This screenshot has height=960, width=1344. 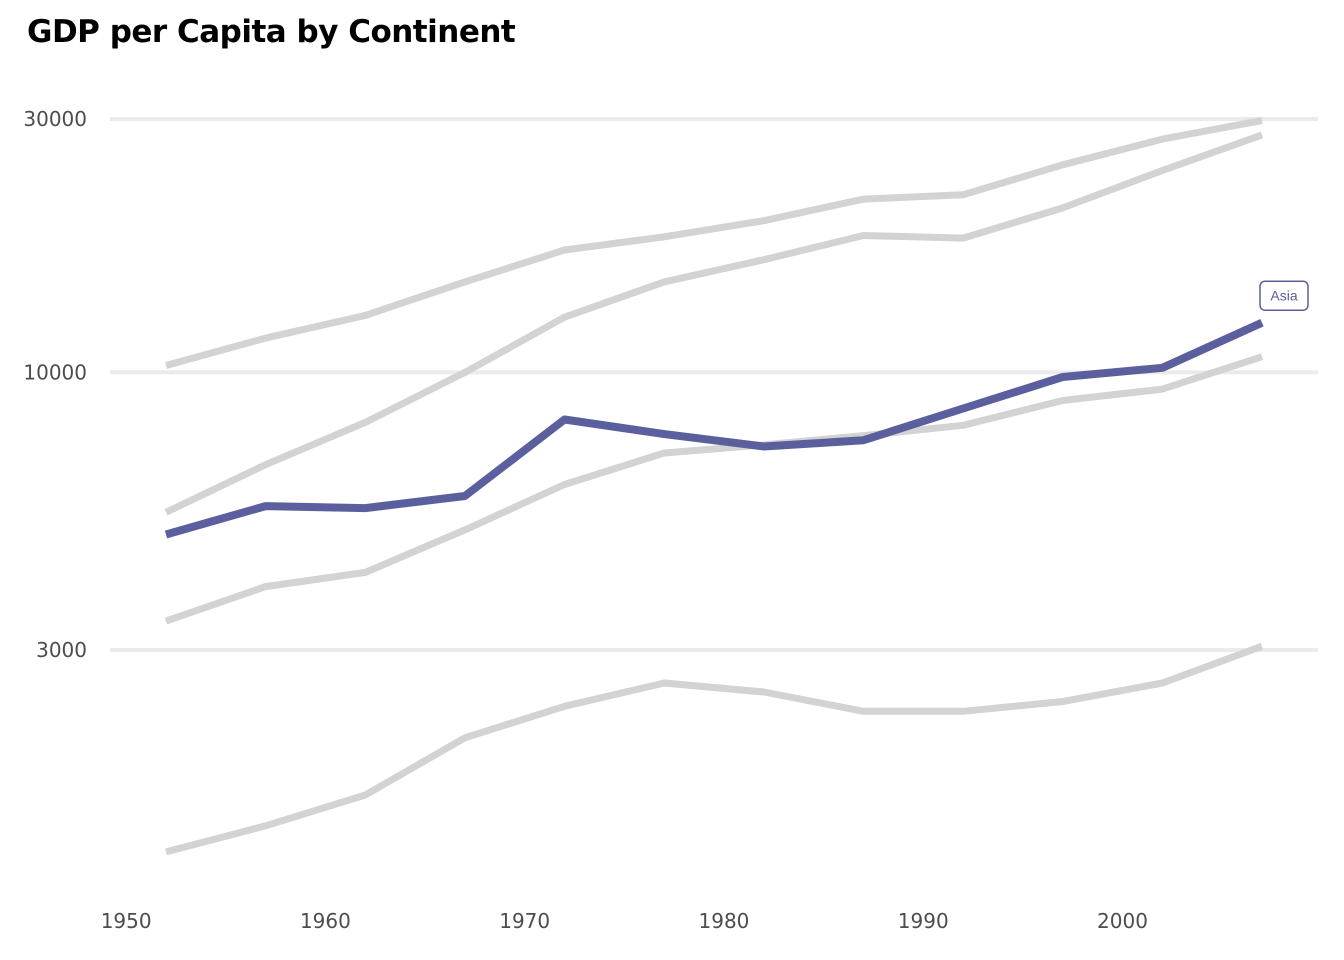 I want to click on callout-asia: Asia, so click(x=1284, y=295).